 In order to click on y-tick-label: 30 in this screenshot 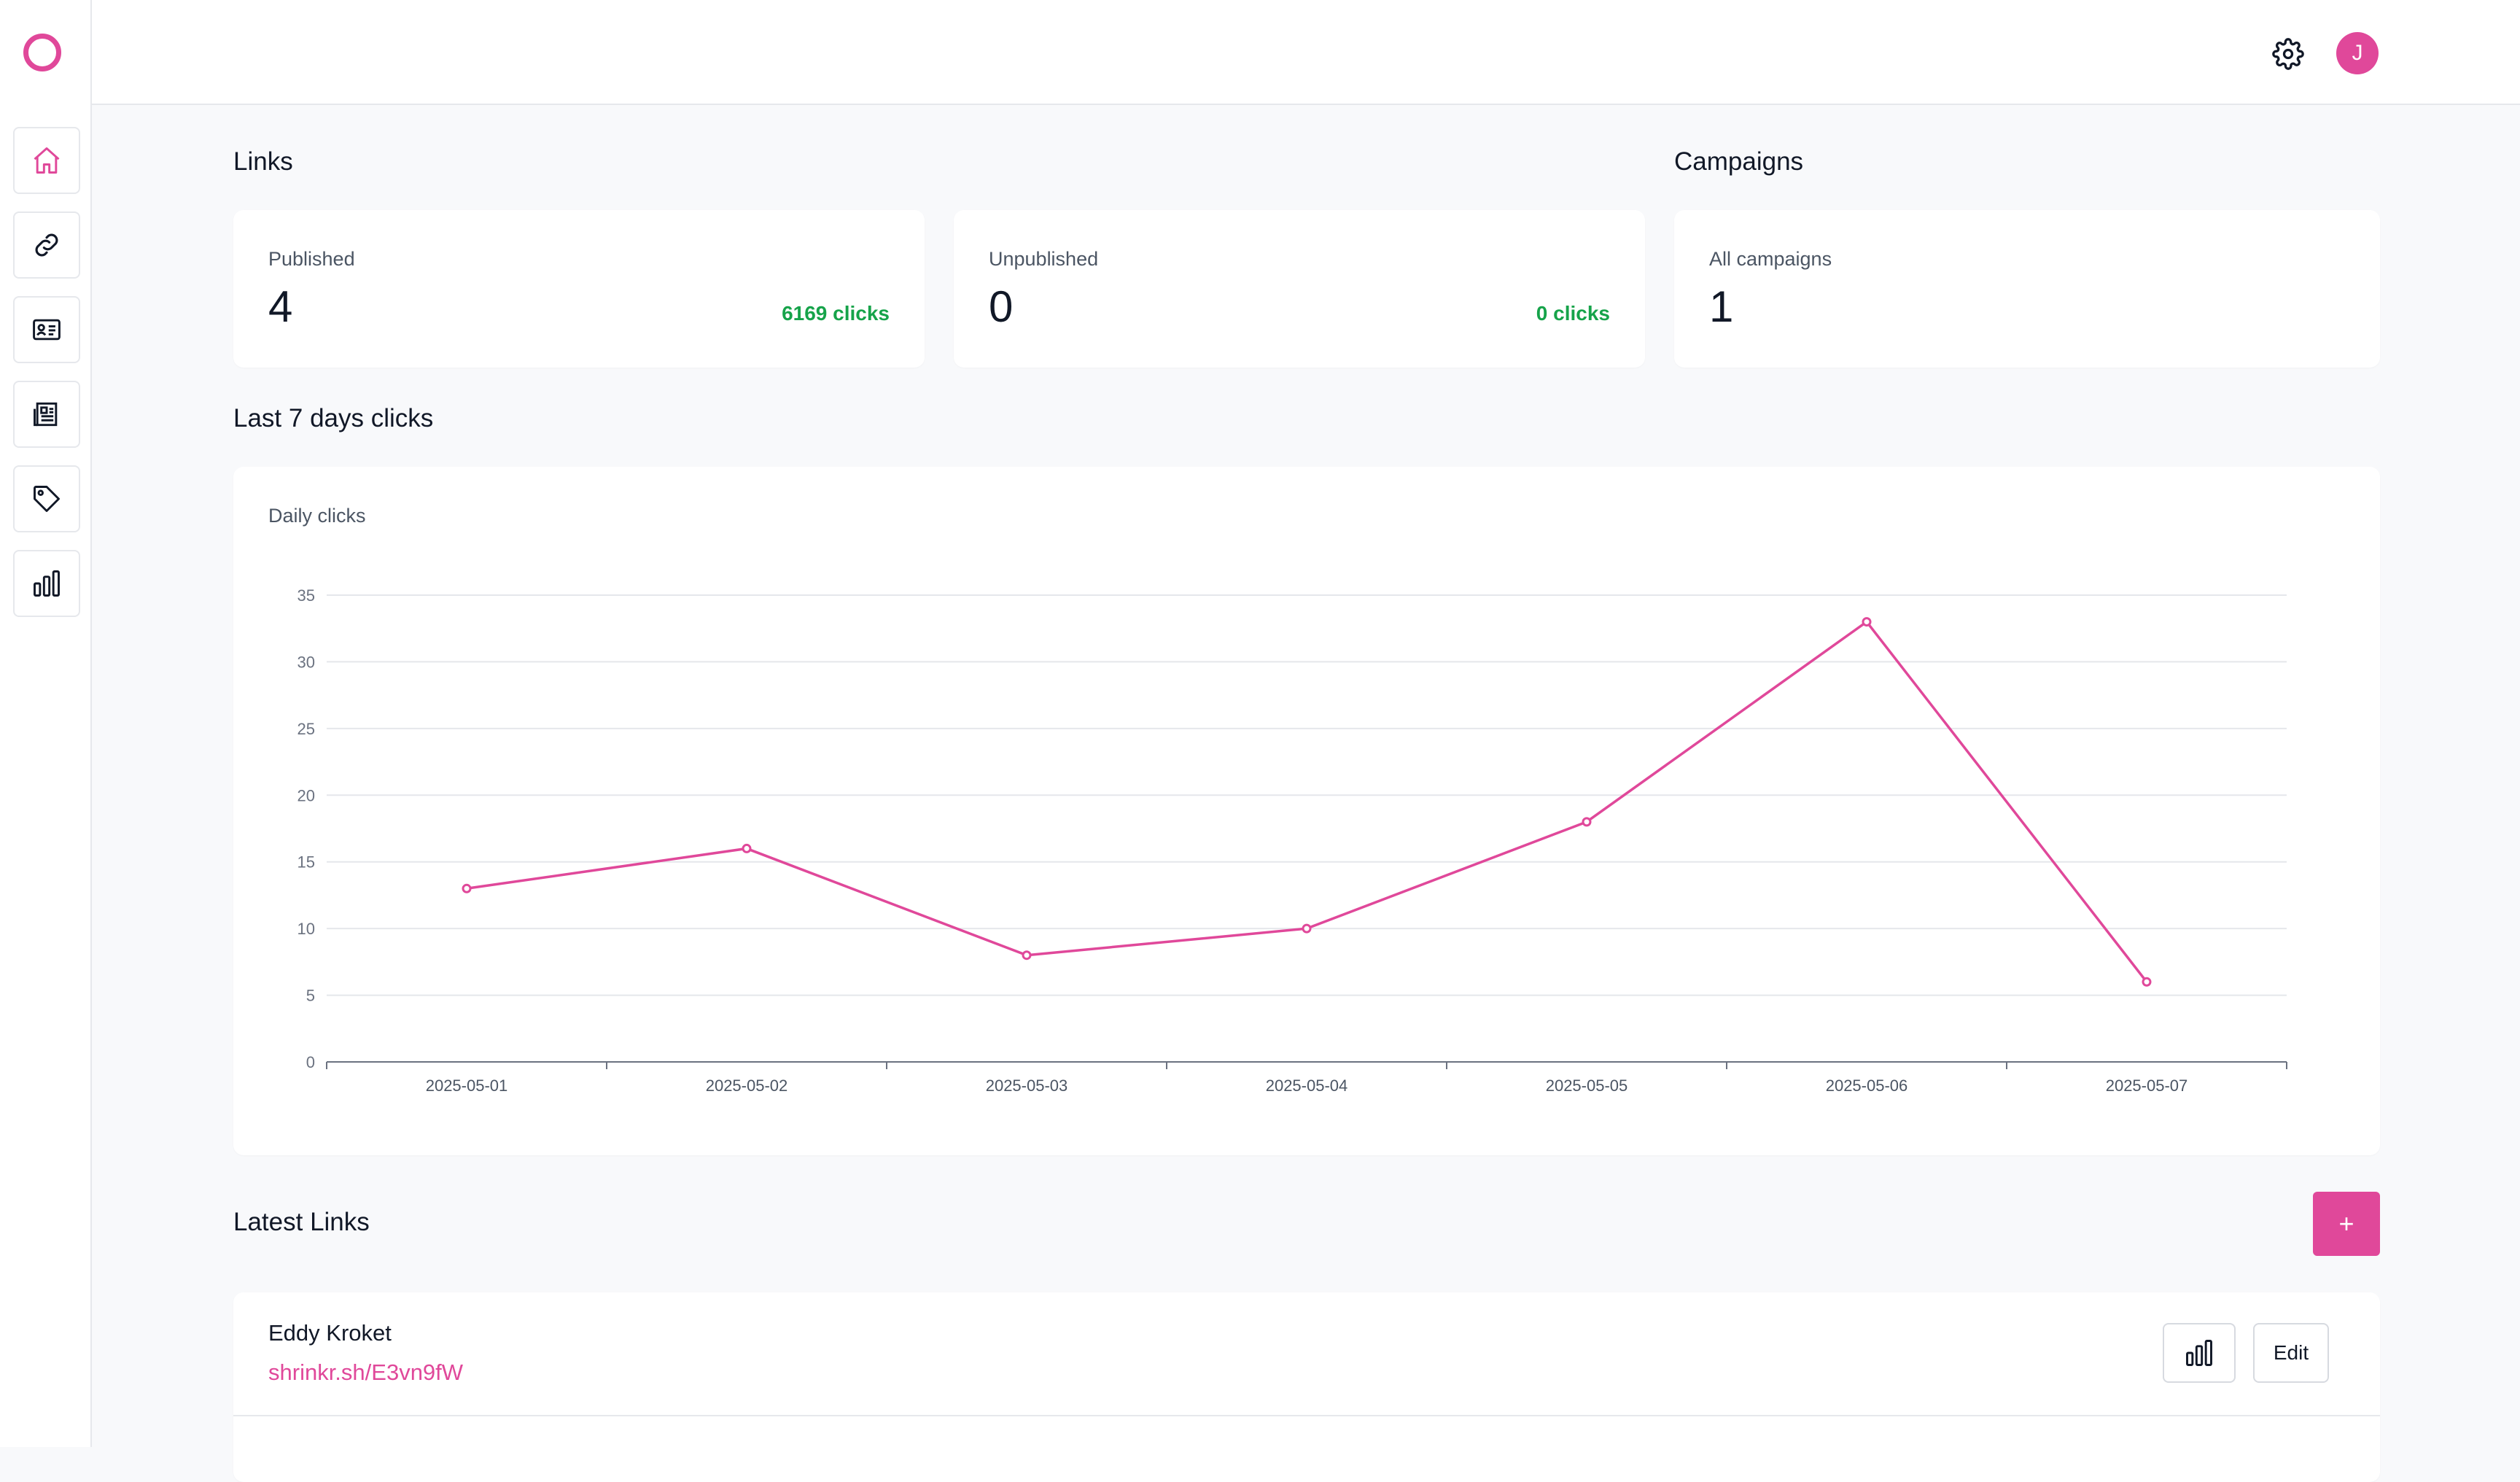, I will do `click(306, 662)`.